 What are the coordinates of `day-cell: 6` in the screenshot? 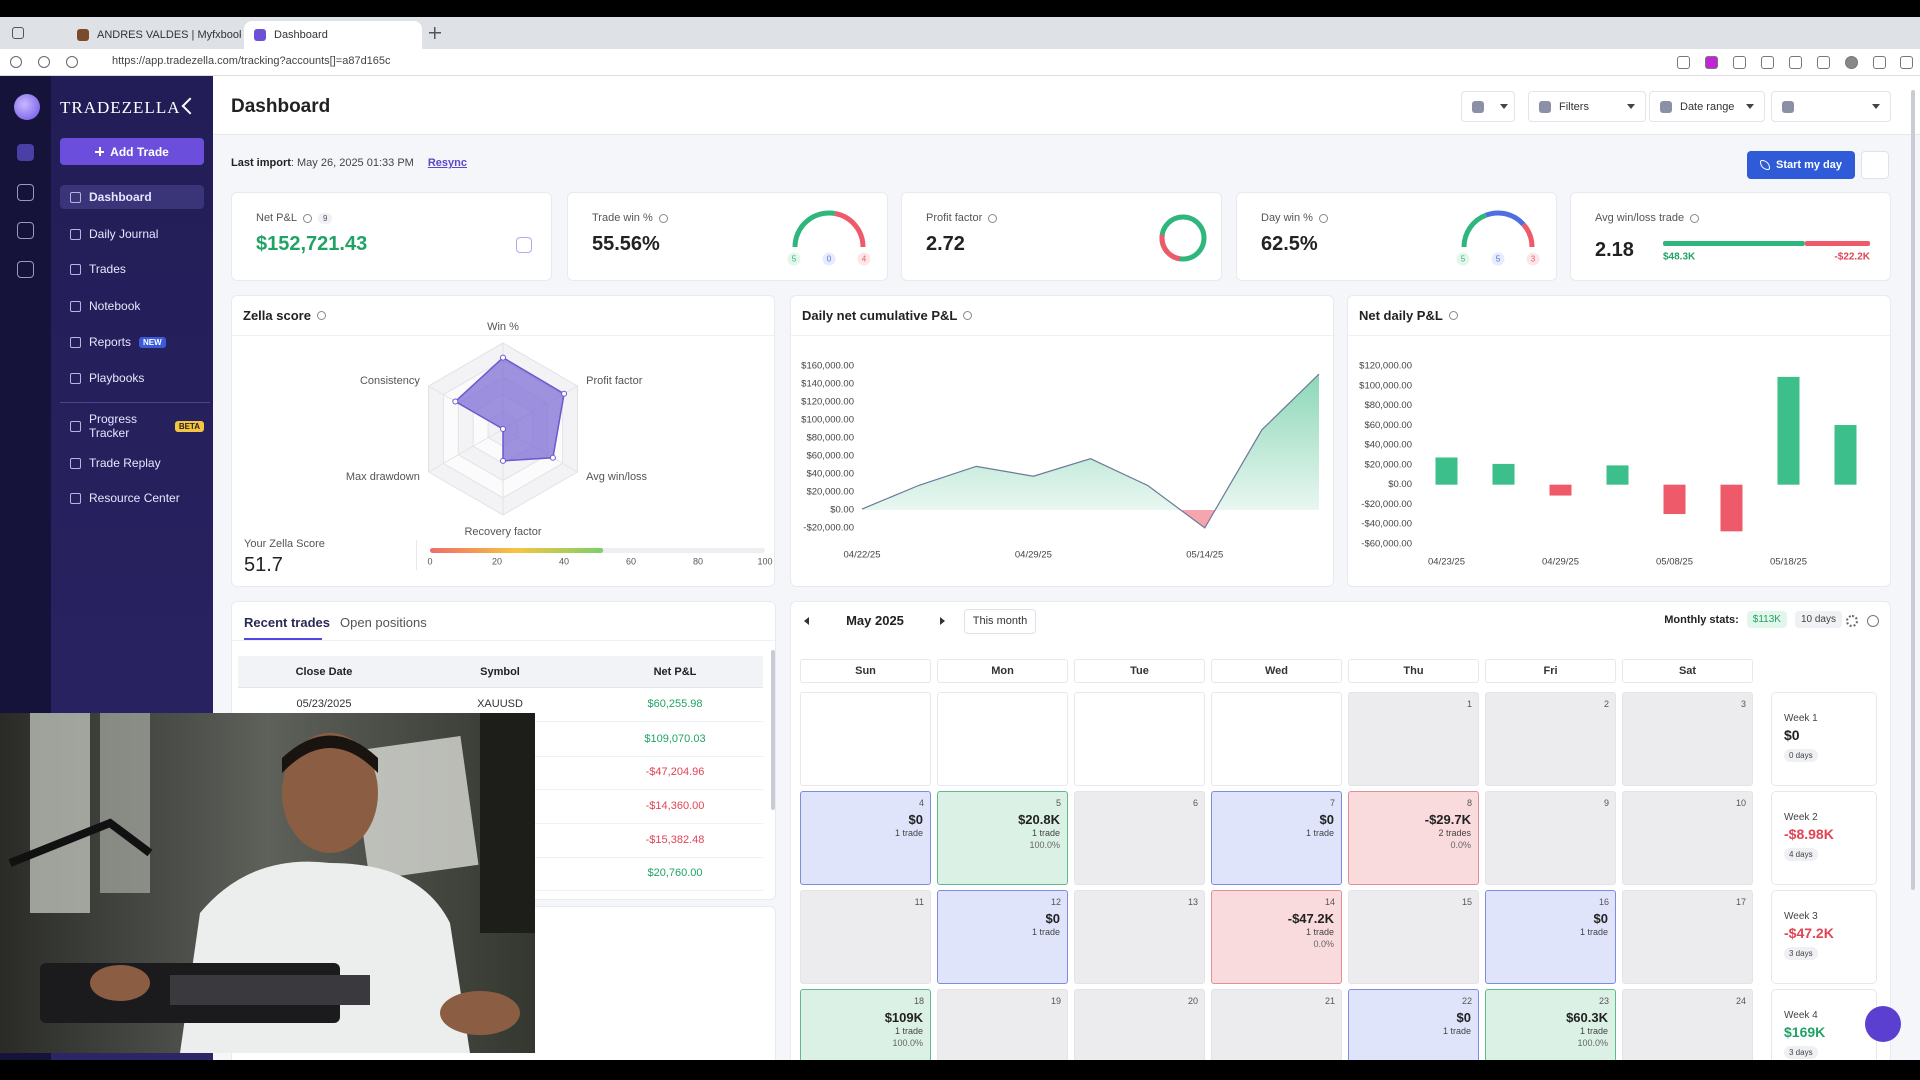 It's located at (1139, 838).